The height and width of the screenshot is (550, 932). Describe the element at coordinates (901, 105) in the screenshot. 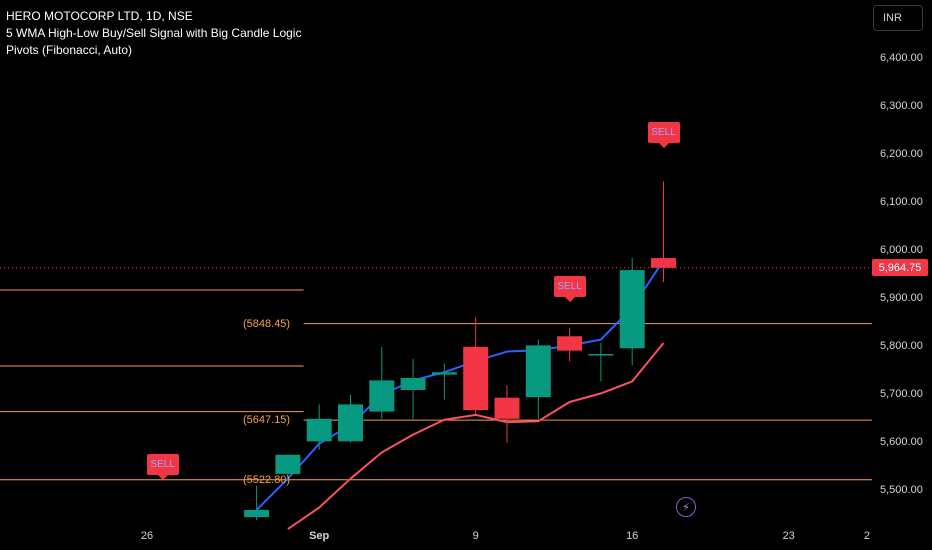

I see `price-tick-label: 6,300.00` at that location.